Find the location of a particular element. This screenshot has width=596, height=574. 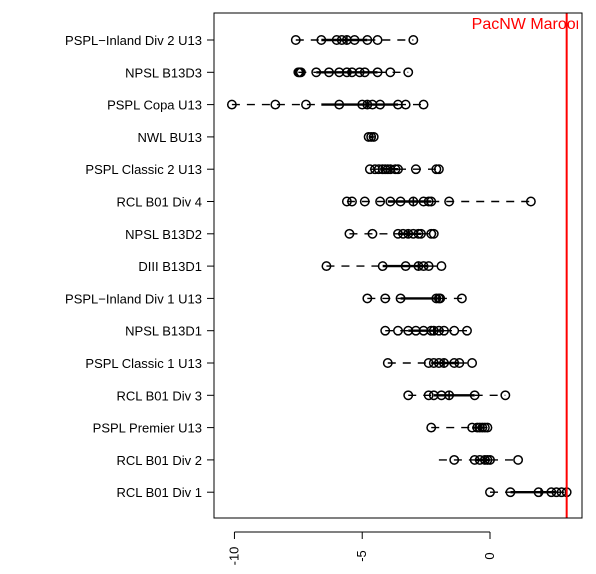

category-label: RCL B01 Div 2 is located at coordinates (160, 460).